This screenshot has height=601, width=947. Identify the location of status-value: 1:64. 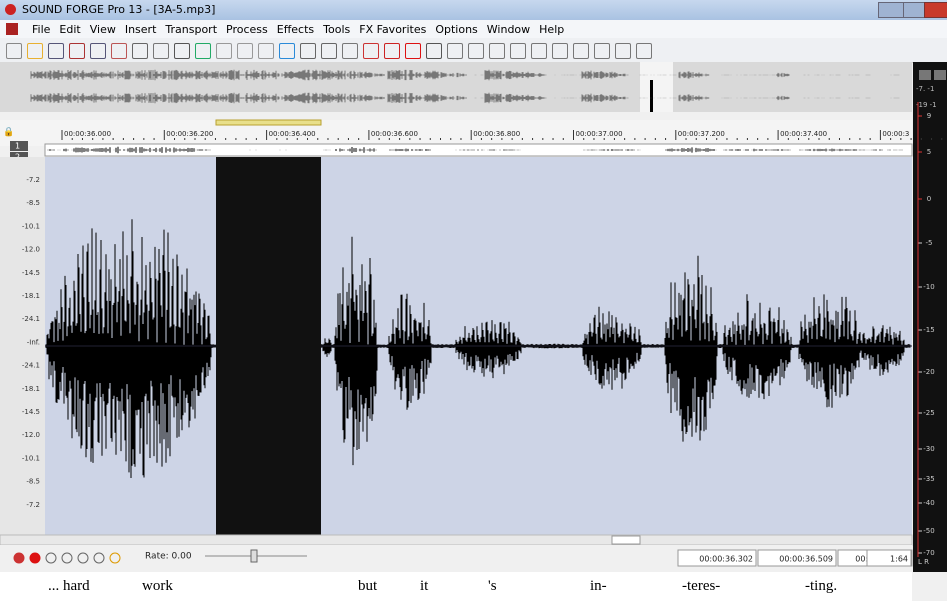
(899, 559).